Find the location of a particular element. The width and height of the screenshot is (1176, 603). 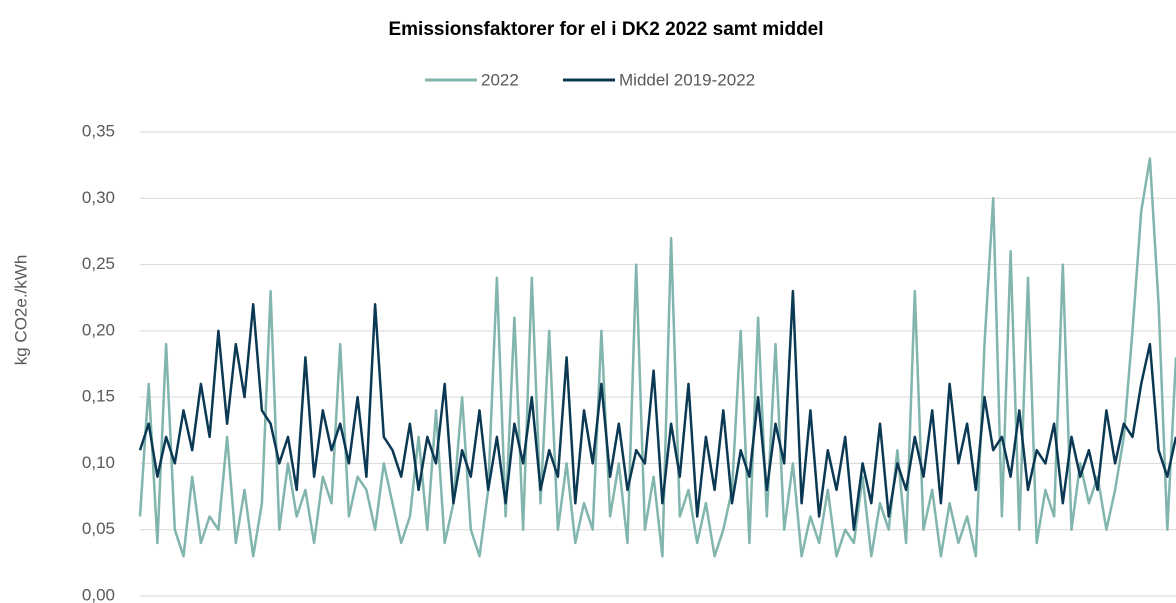

y-tick-label: 0,25 is located at coordinates (98, 263).